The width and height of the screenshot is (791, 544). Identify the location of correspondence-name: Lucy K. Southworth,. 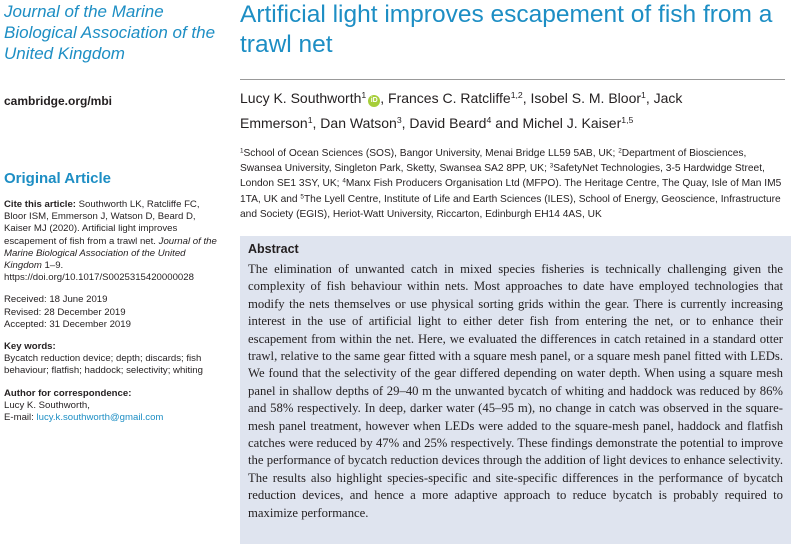
(47, 405).